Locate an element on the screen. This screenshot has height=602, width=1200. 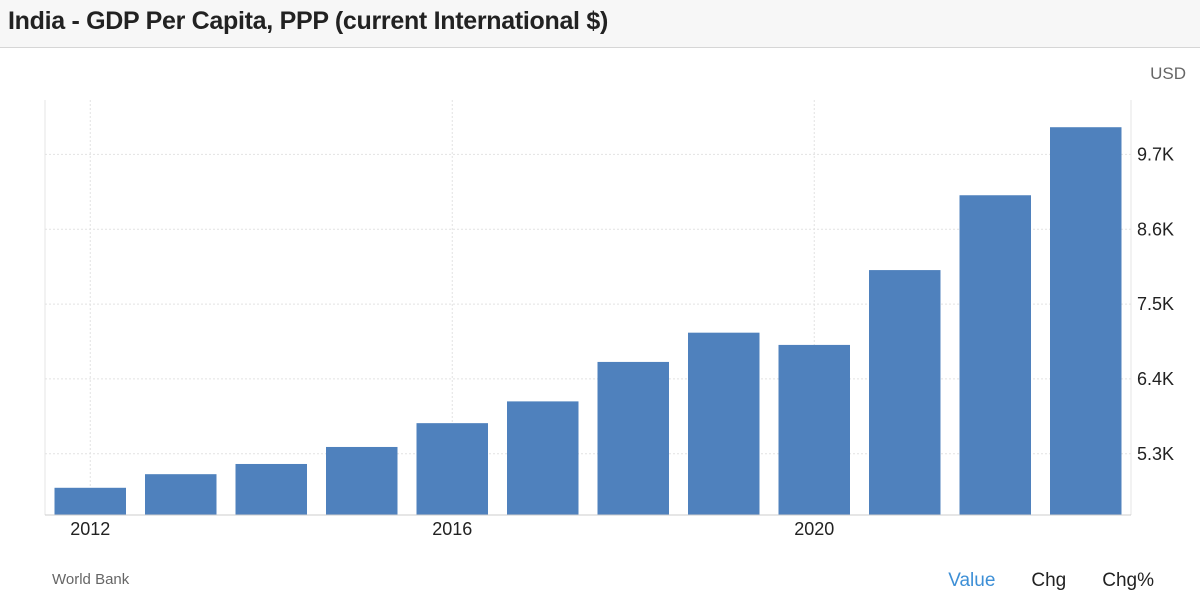
y-tick-label: 7.5K is located at coordinates (1155, 304).